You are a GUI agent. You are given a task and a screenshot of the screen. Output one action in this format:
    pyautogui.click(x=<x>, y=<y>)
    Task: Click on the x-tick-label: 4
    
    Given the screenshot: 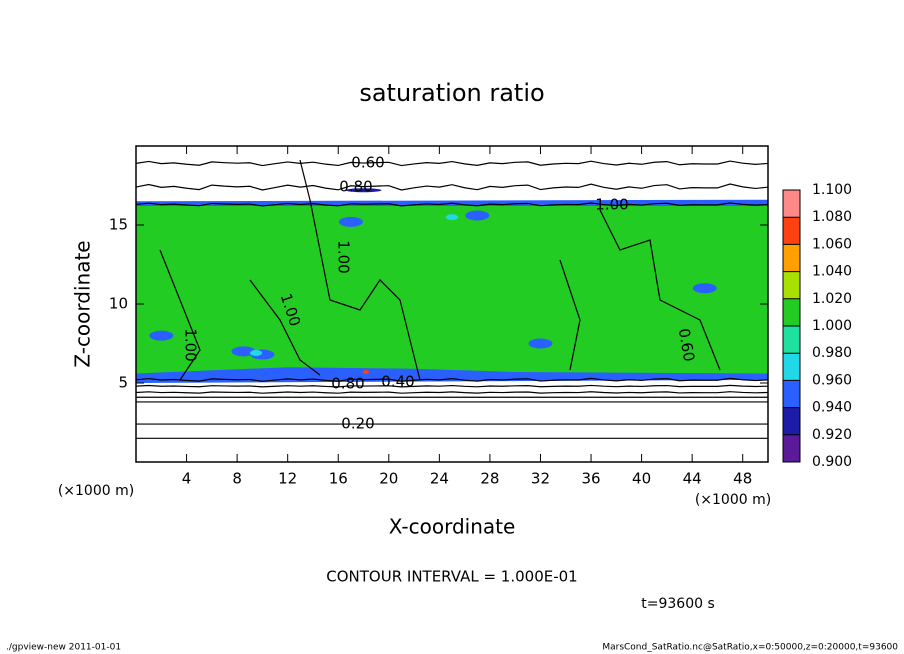 What is the action you would take?
    pyautogui.click(x=187, y=479)
    